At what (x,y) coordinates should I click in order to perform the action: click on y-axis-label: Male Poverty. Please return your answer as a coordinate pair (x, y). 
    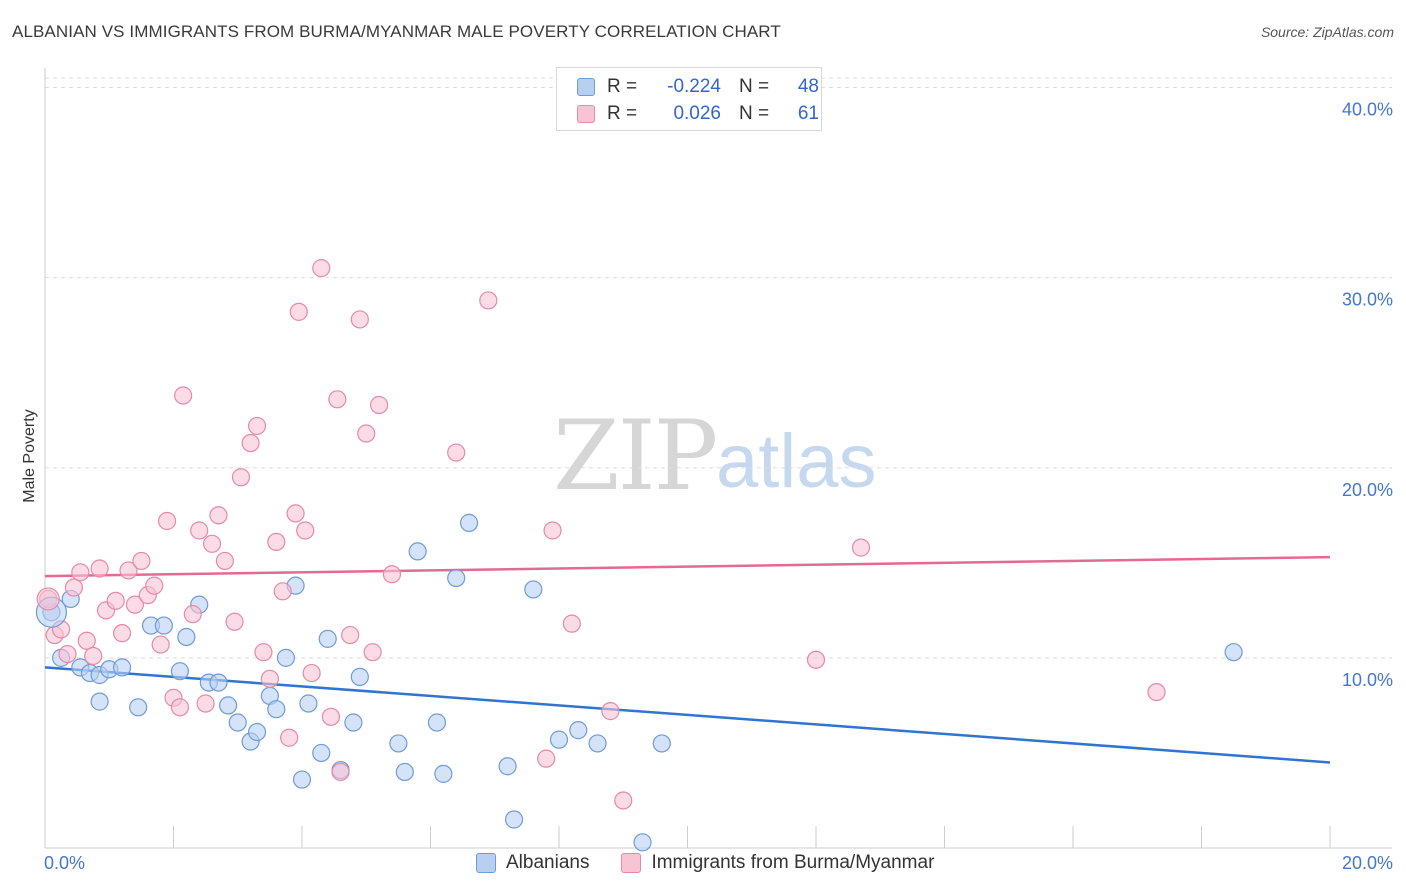
    Looking at the image, I should click on (29, 455).